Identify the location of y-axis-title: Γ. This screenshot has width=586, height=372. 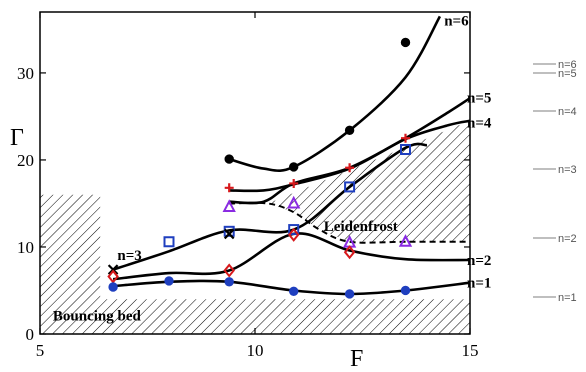
(17, 138).